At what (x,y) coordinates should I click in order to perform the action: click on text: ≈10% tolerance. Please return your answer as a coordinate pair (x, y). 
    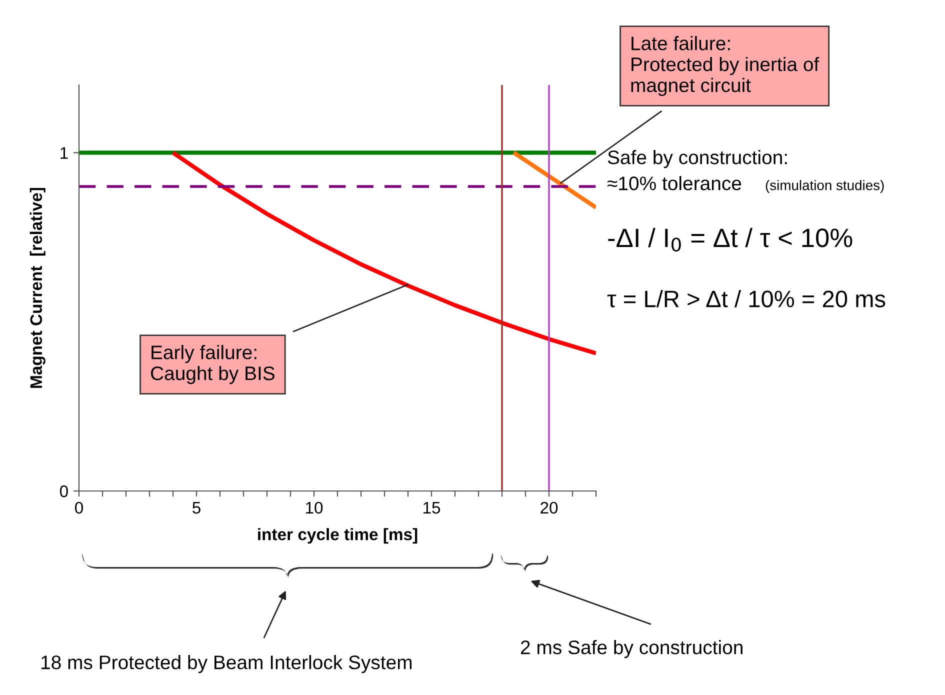
    Looking at the image, I should click on (675, 183).